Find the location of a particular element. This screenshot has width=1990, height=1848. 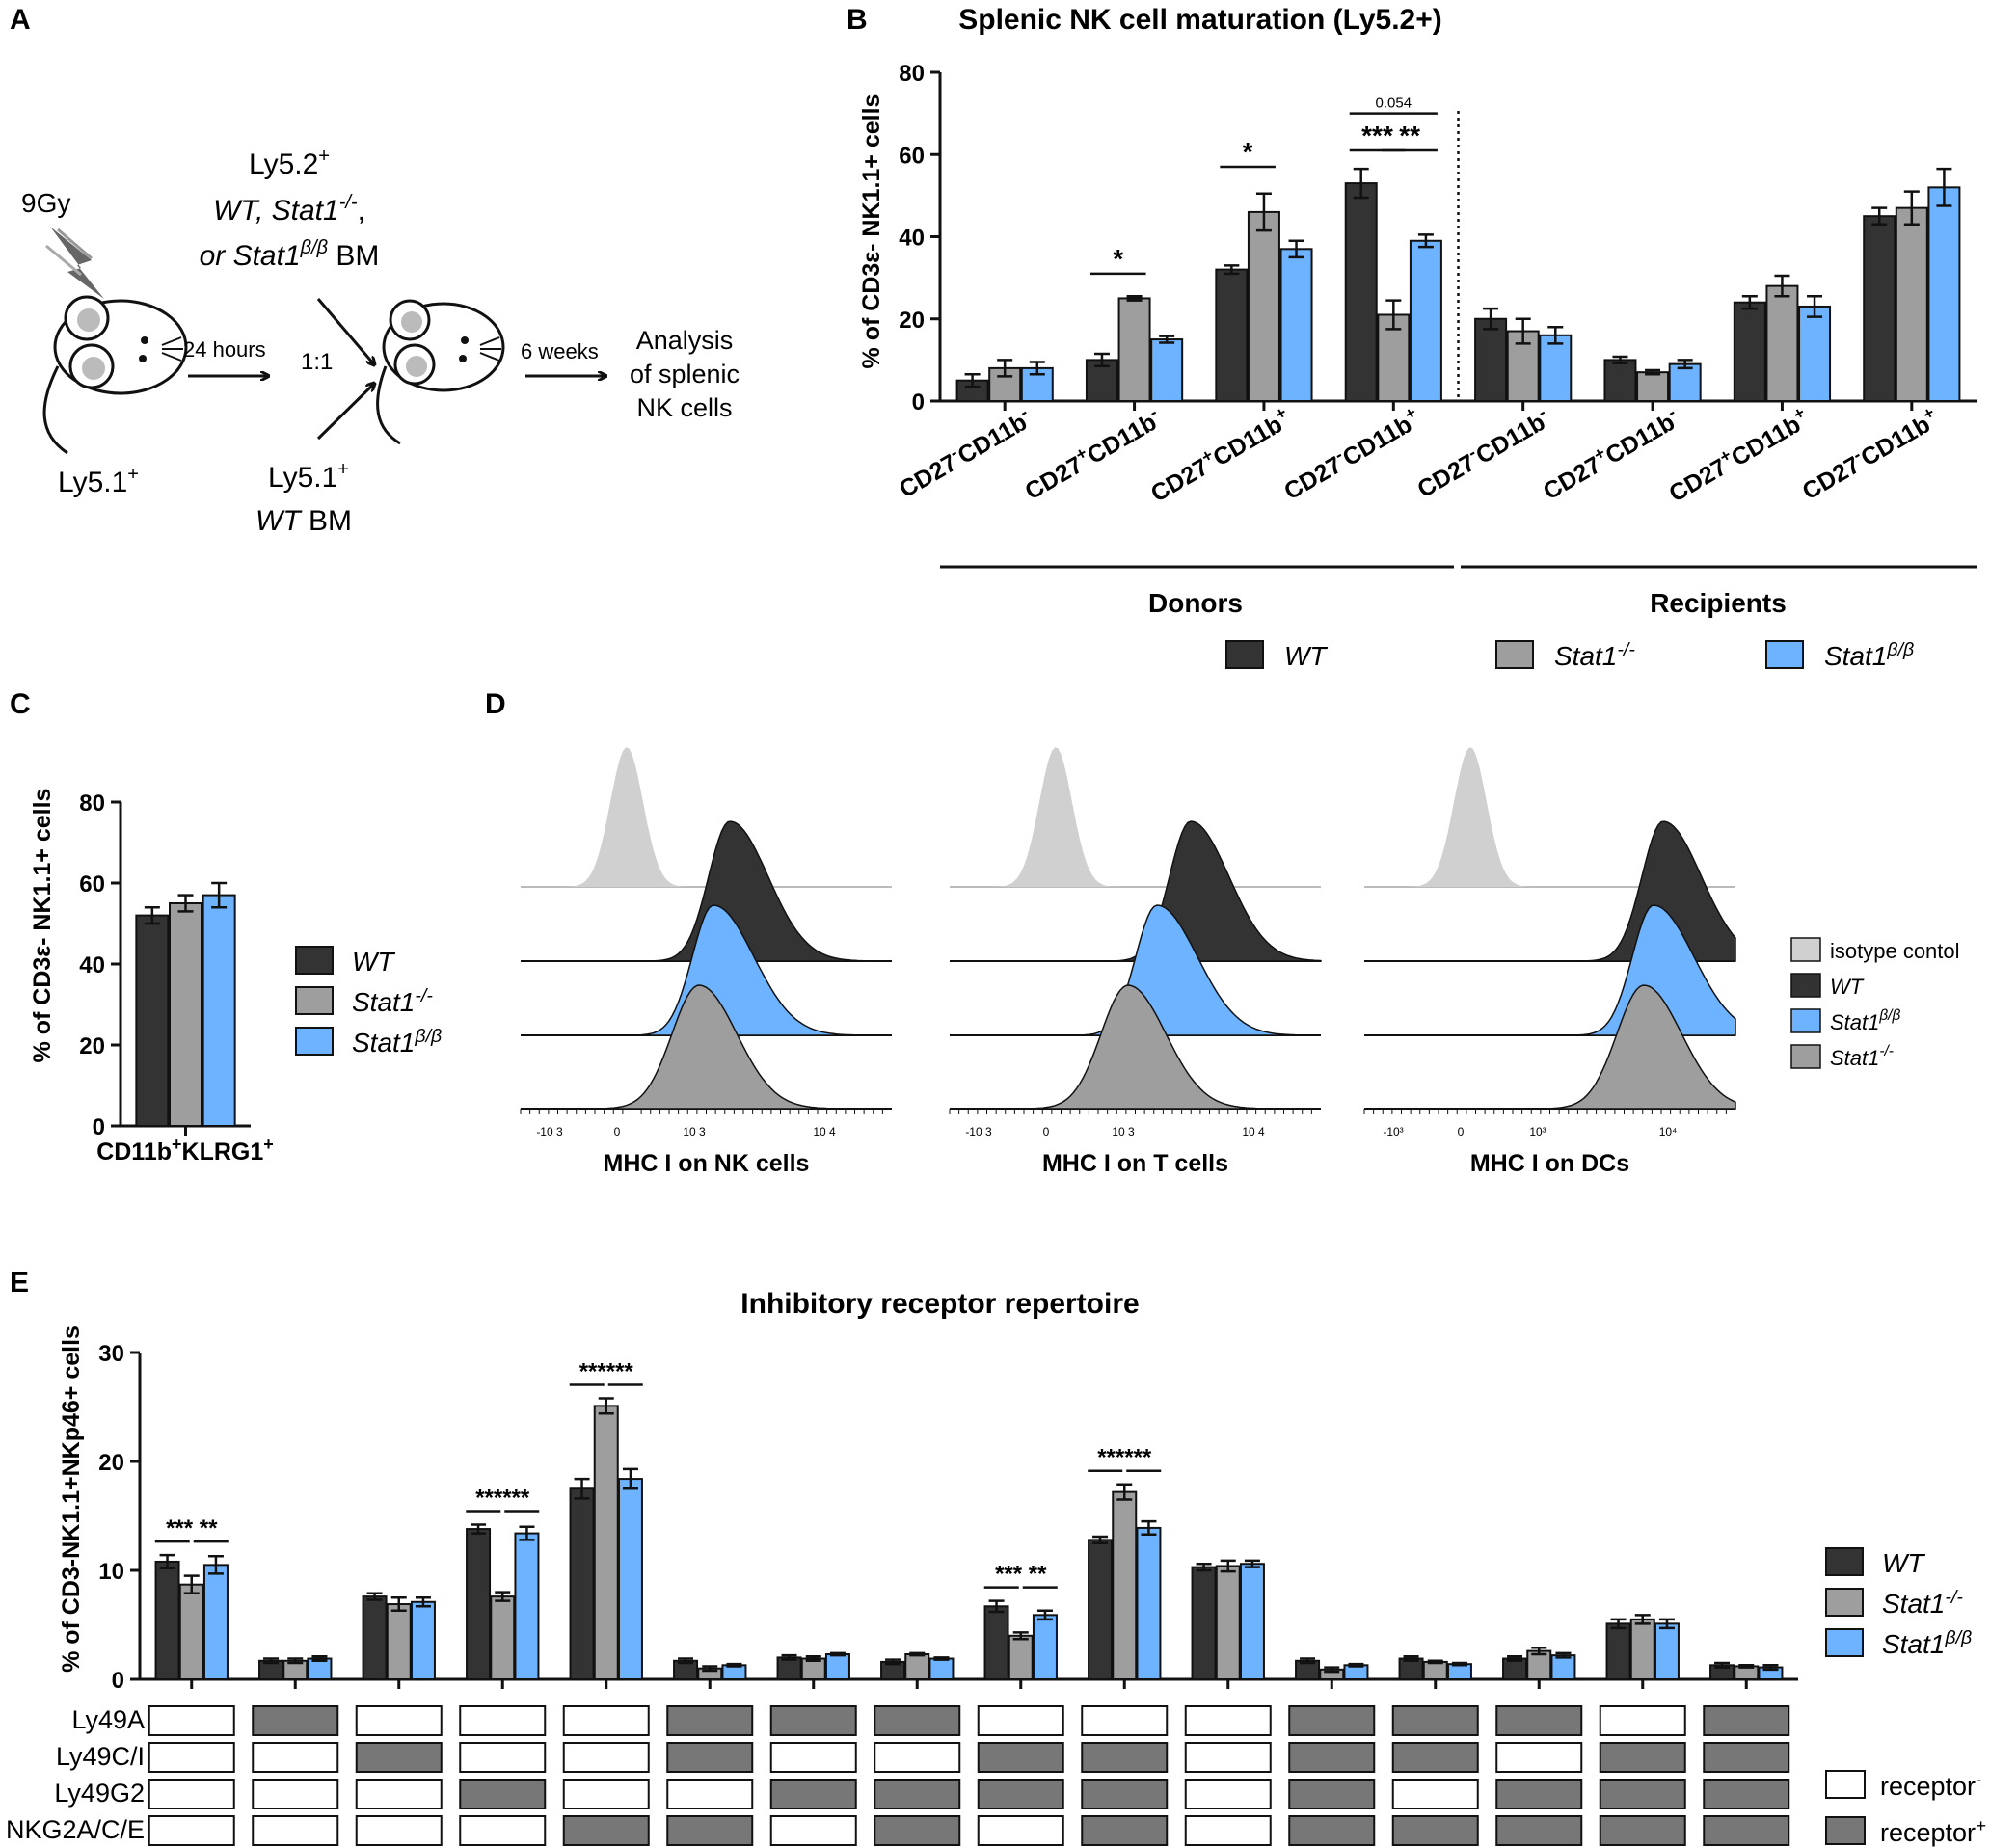

histogram-xlabel: MHC I on DCs is located at coordinates (1550, 1164).